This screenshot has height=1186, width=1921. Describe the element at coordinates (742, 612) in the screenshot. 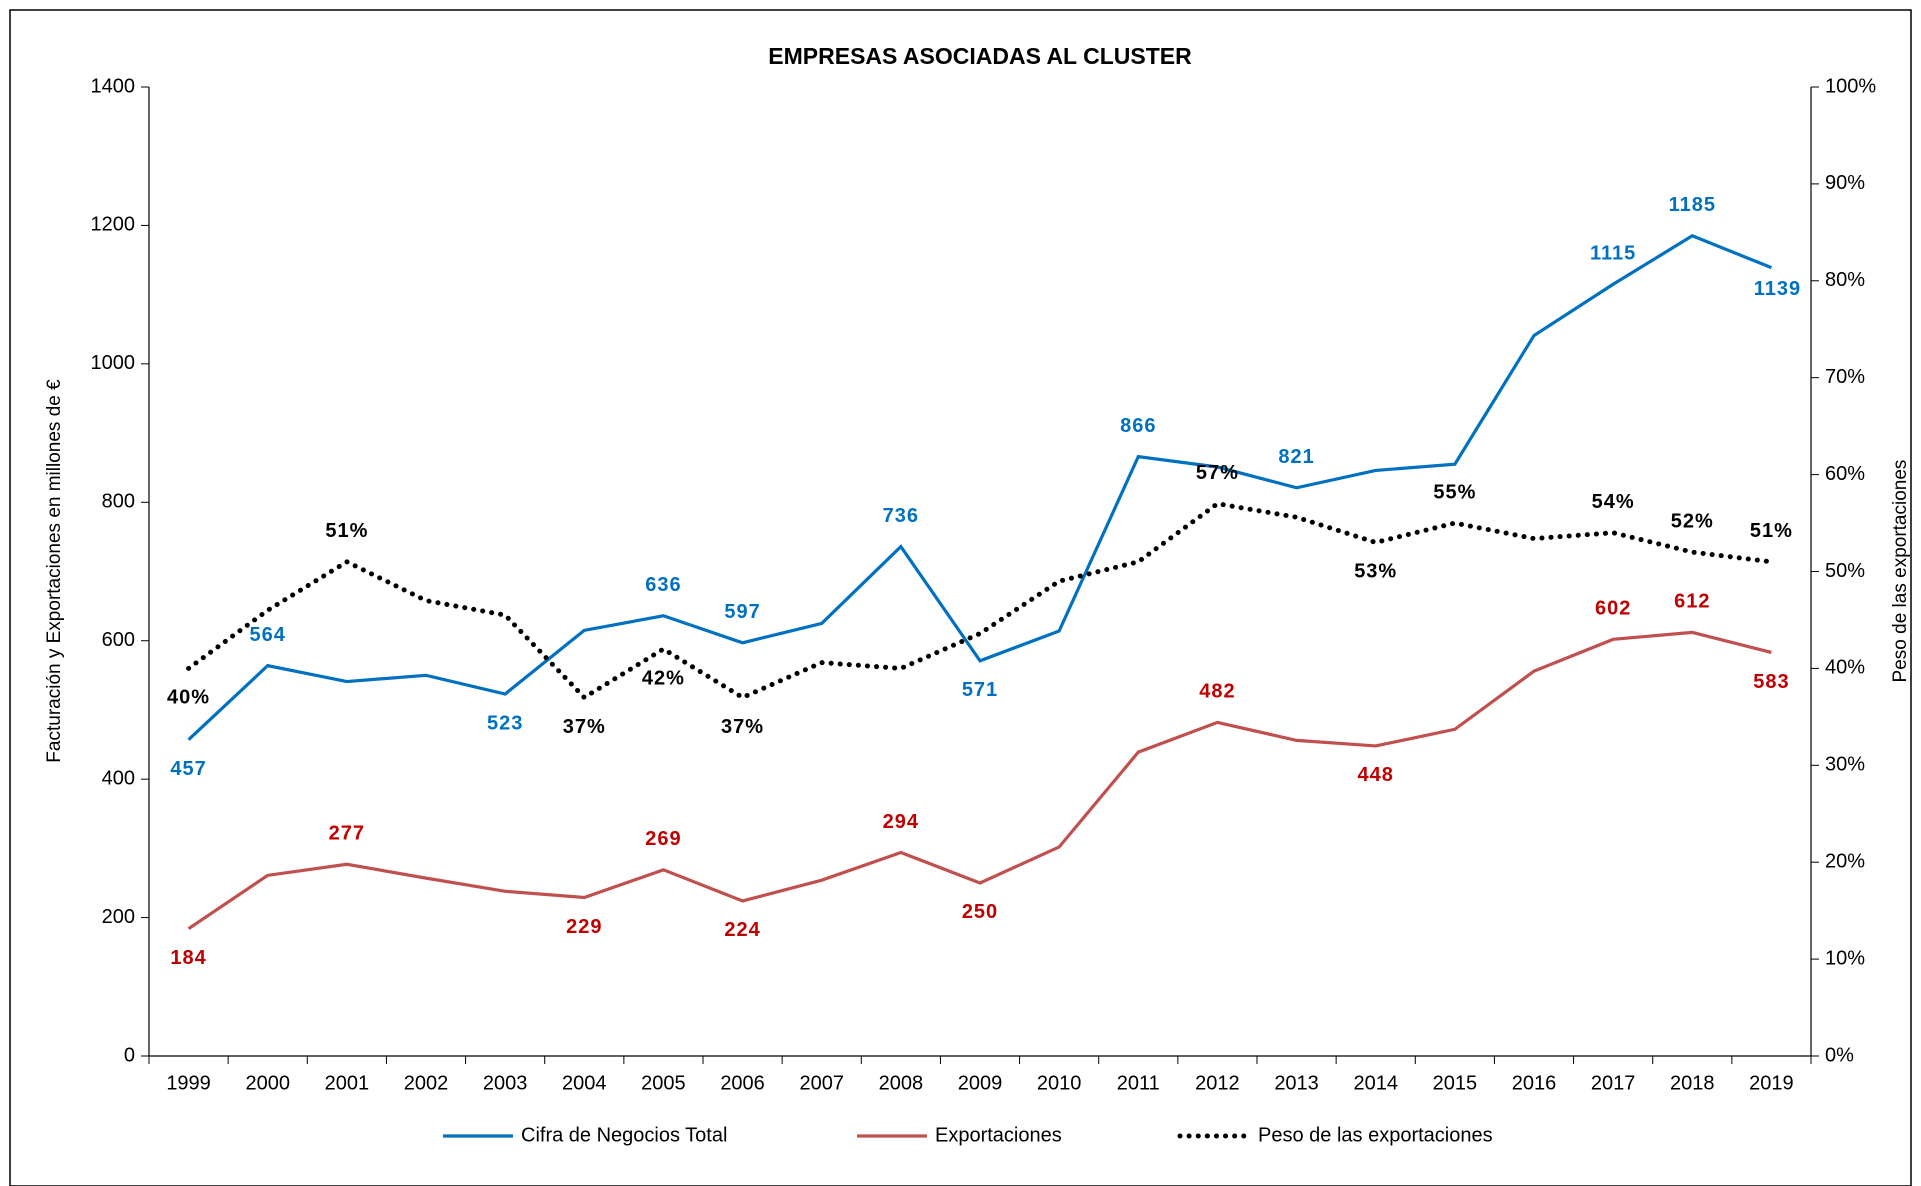

I see `data-label: 597` at that location.